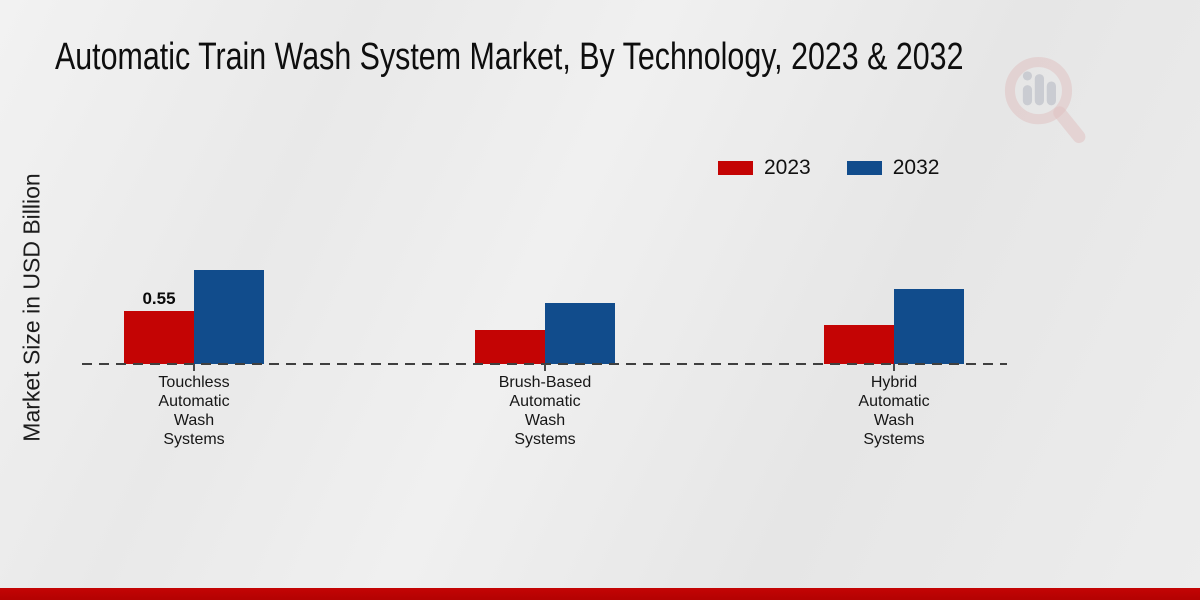  I want to click on legend-item-2023: 2023, so click(764, 168).